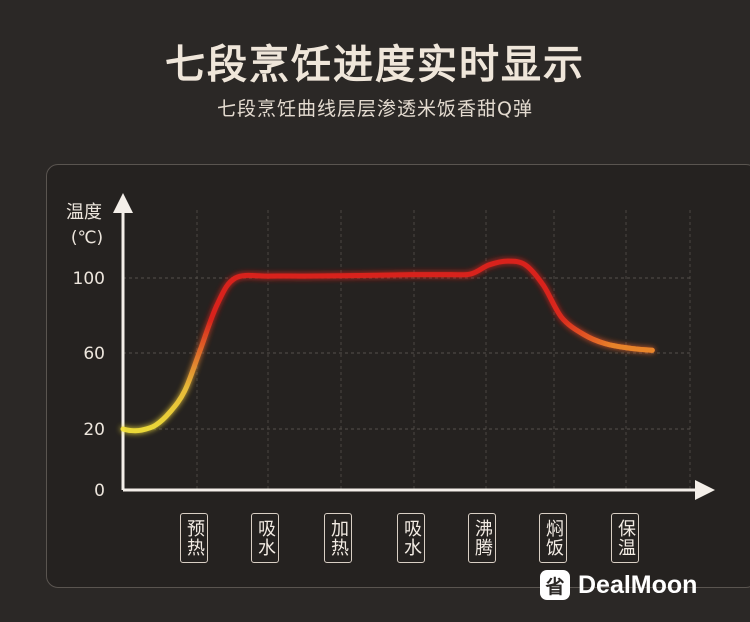 The width and height of the screenshot is (750, 622). What do you see at coordinates (375, 109) in the screenshot?
I see `page-subtitle: 七段烹饪曲线层层渗透米饭香甜Q弹` at bounding box center [375, 109].